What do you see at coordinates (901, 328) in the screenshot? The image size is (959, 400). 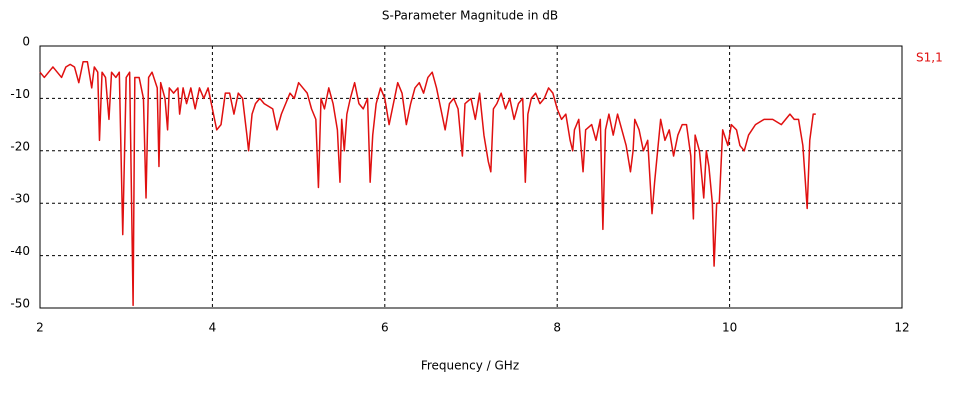 I see `x-tick-label: 12` at bounding box center [901, 328].